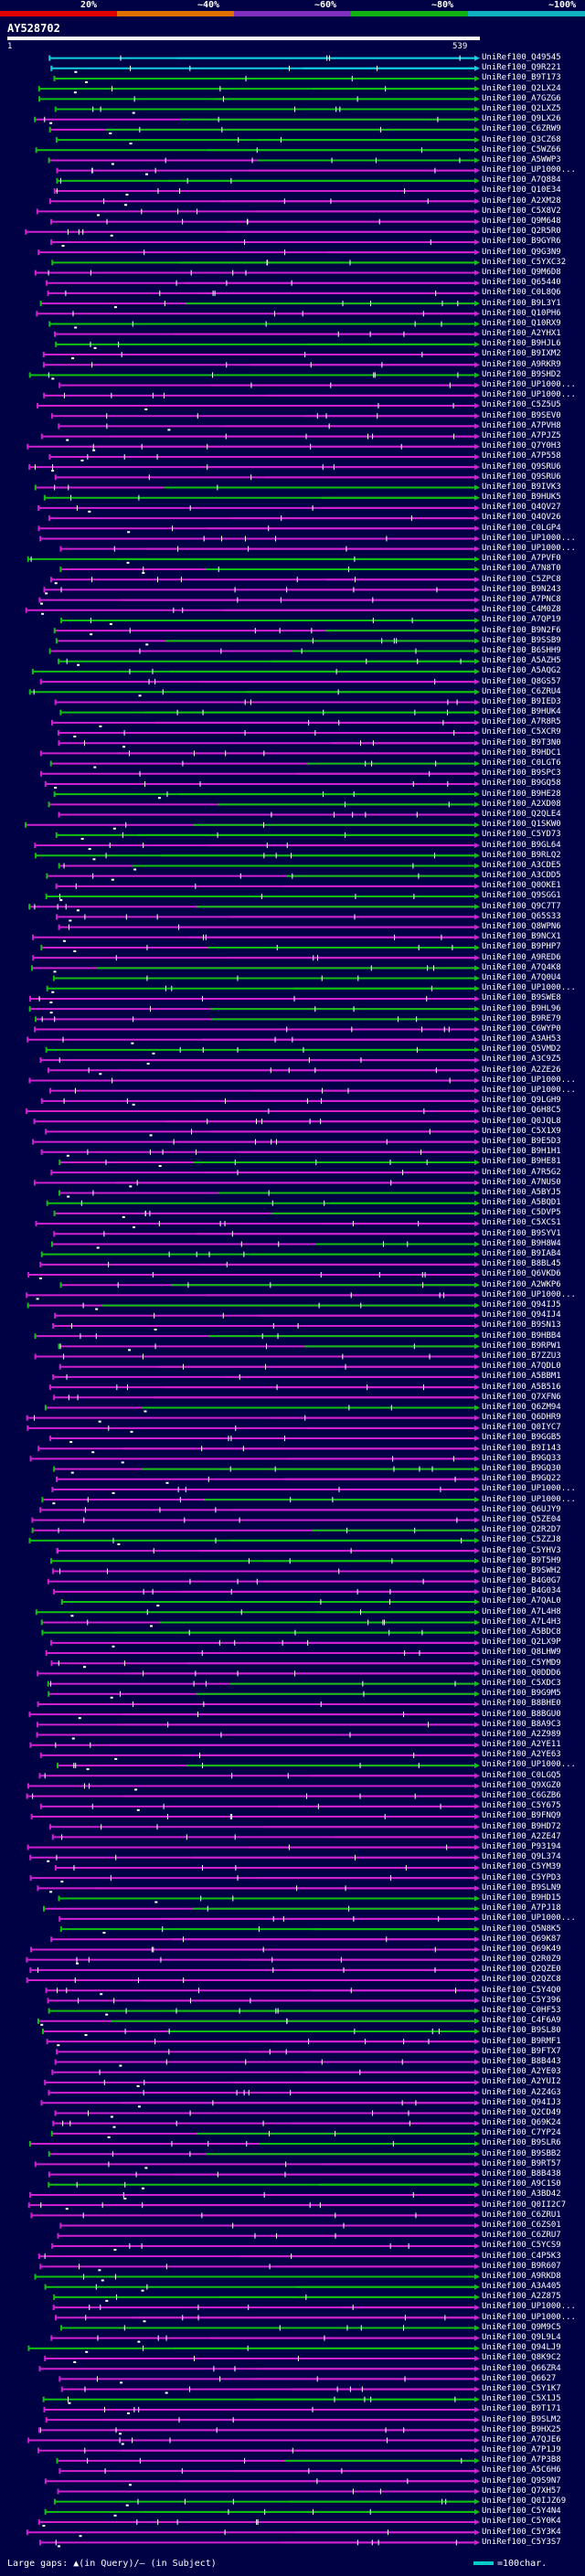 The image size is (585, 2576). Describe the element at coordinates (521, 2010) in the screenshot. I see `hit-label: UniRef100_C0HF53` at that location.